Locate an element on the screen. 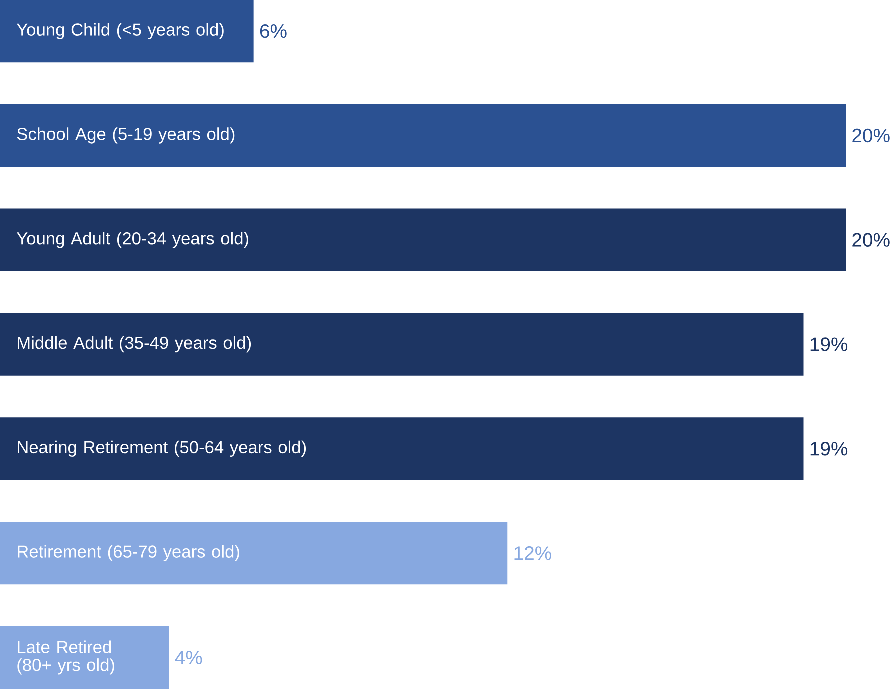  y-tick-label: Retirement (65-79 years old) is located at coordinates (129, 553).